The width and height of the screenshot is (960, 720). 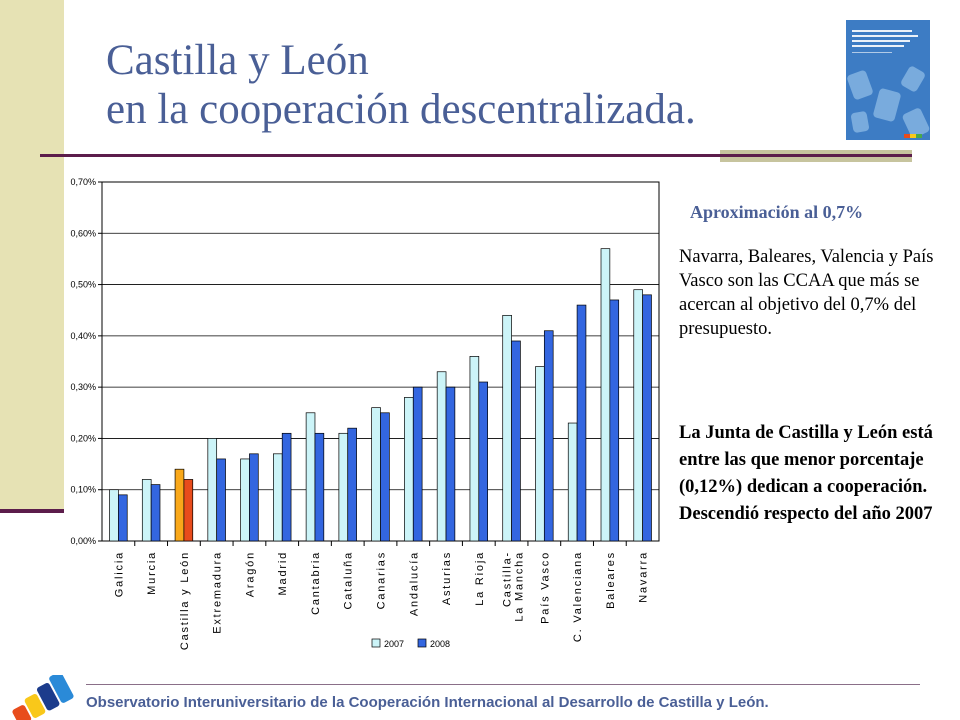 What do you see at coordinates (414, 583) in the screenshot?
I see `x-tick-label: Andalucía` at bounding box center [414, 583].